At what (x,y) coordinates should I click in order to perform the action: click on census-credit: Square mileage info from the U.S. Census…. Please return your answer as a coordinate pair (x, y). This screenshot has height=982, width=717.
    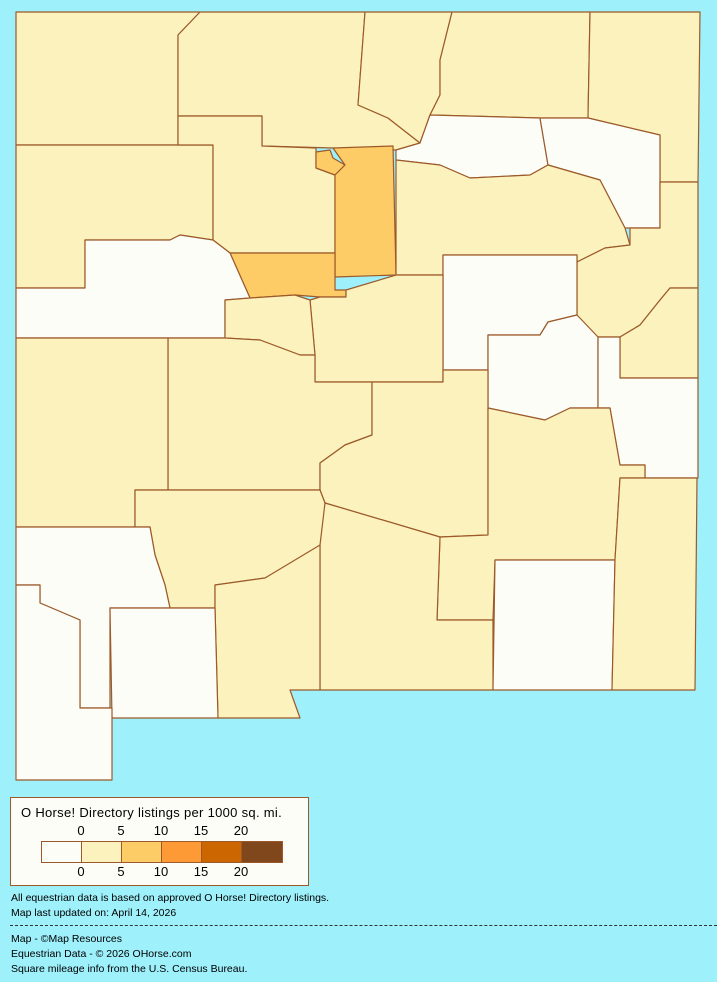
    Looking at the image, I should click on (129, 969).